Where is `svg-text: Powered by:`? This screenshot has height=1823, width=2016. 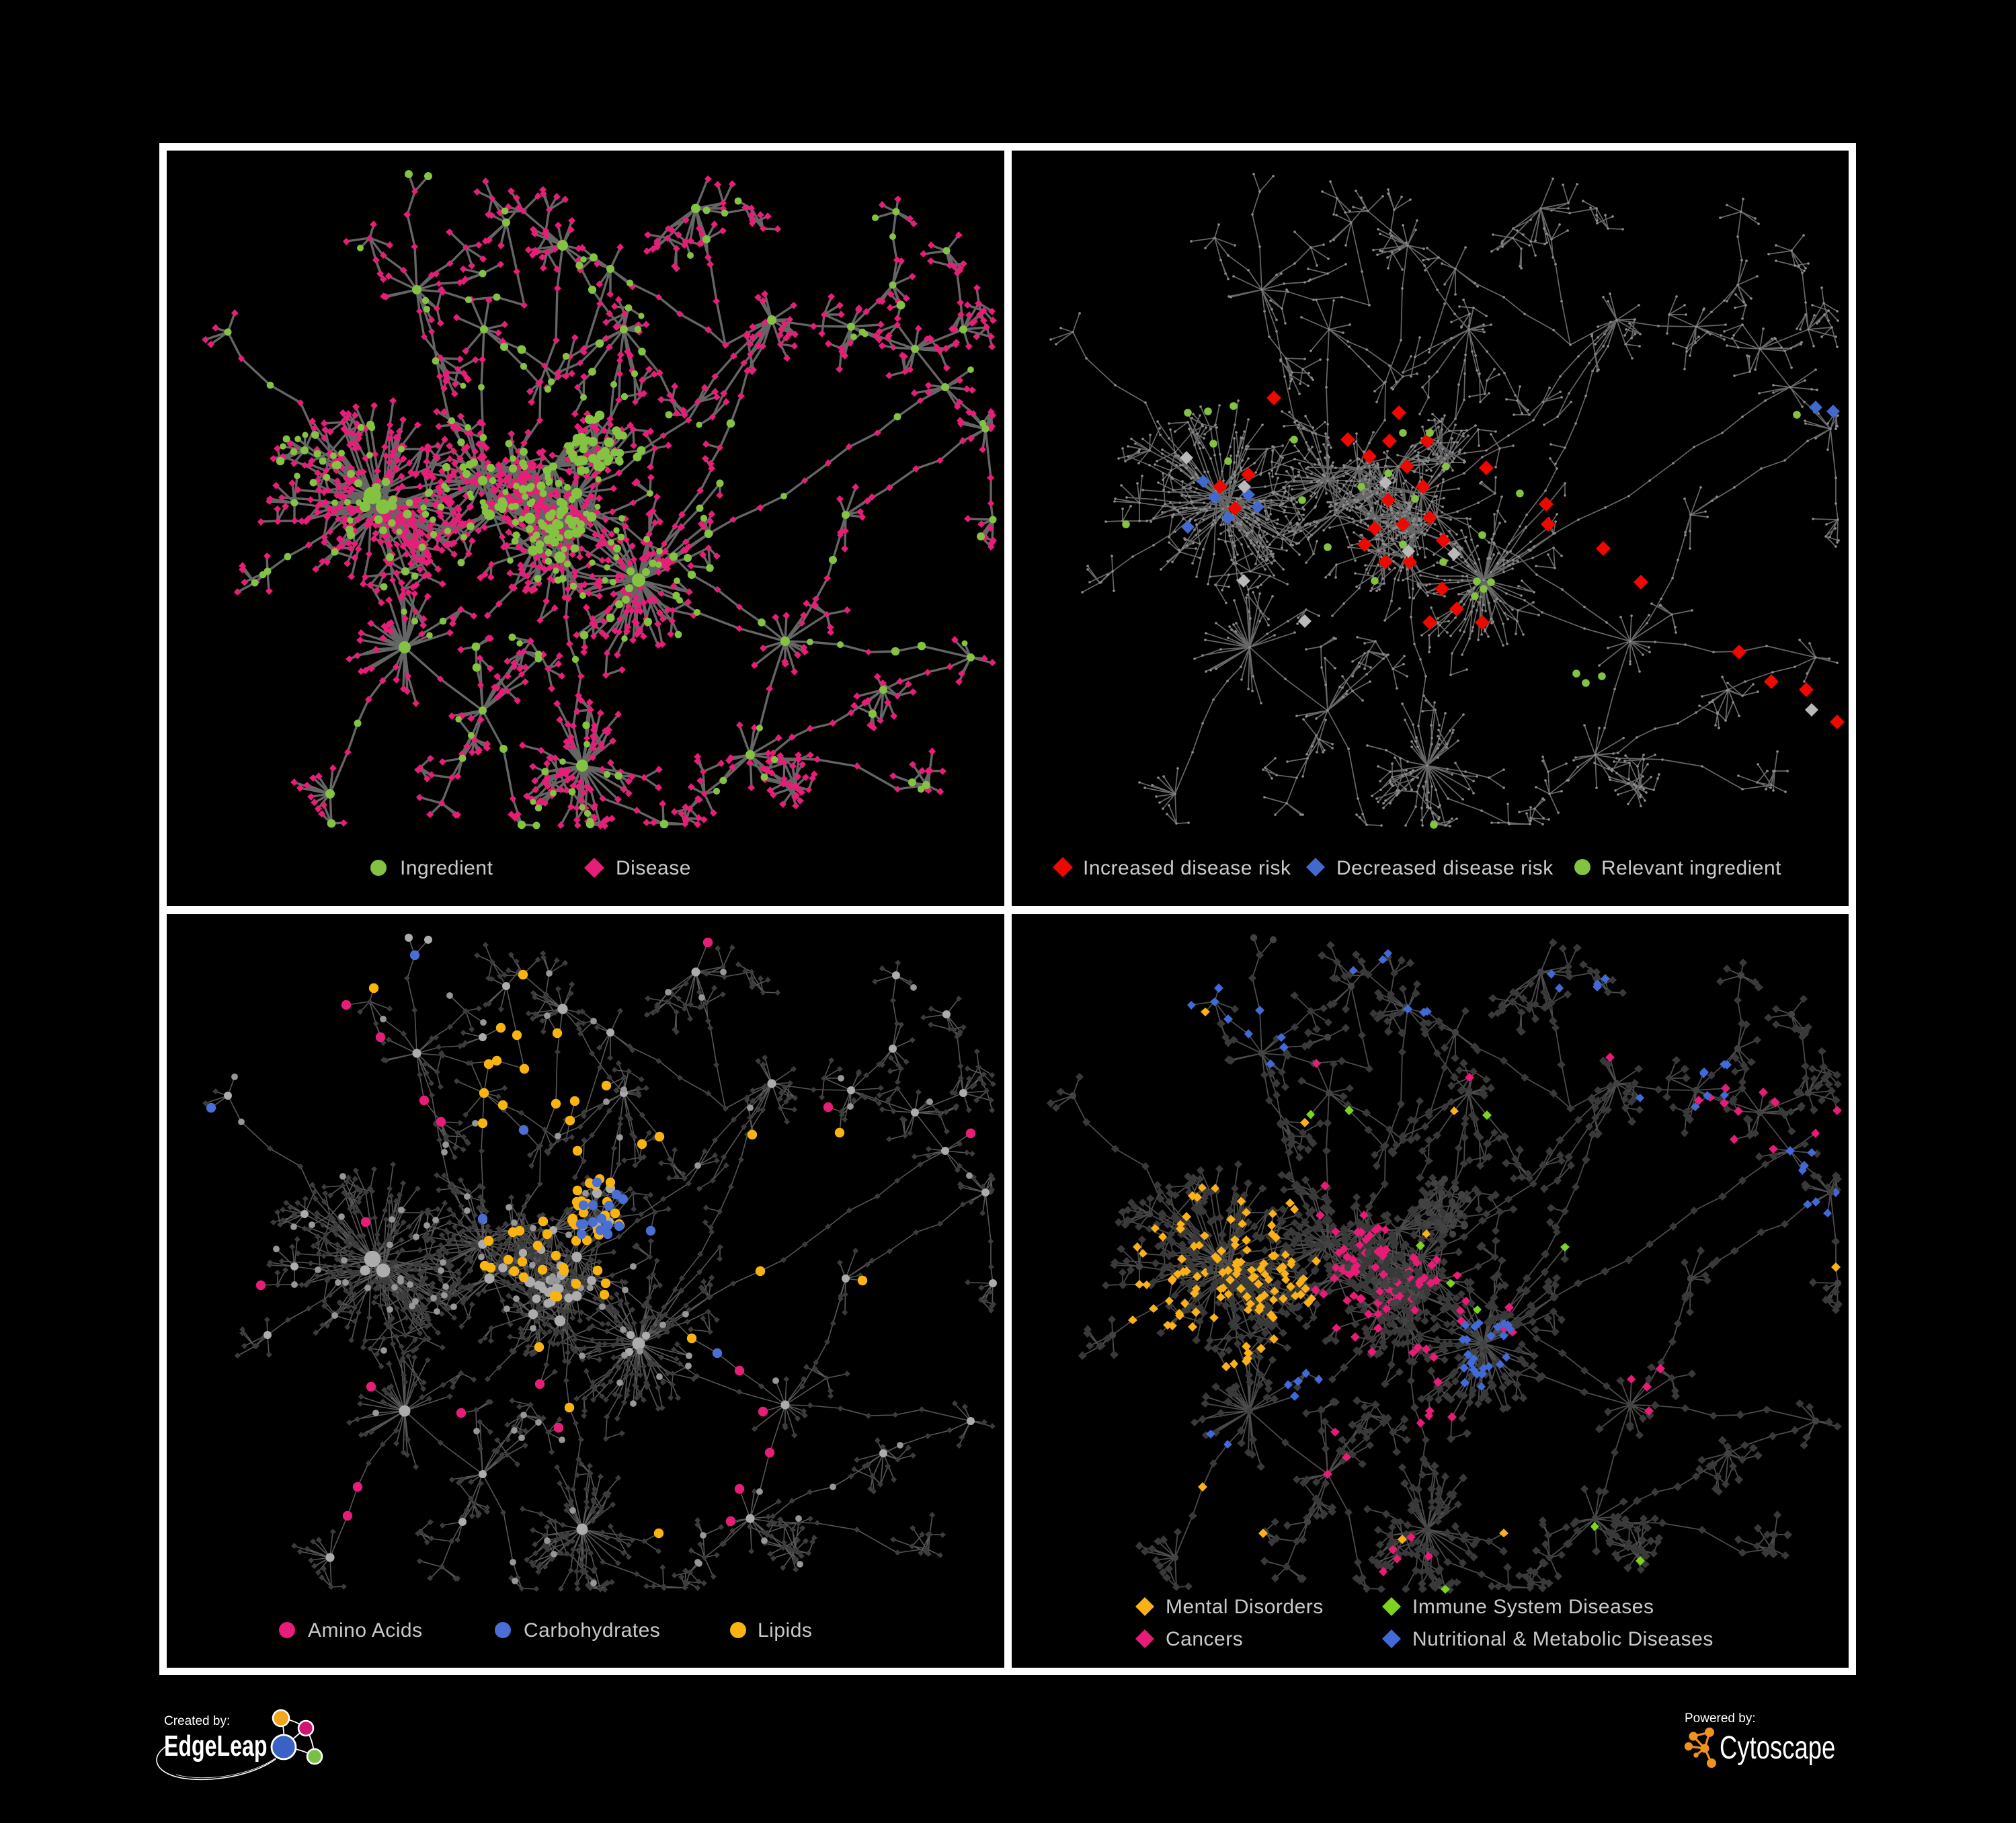 svg-text: Powered by: is located at coordinates (1720, 1719).